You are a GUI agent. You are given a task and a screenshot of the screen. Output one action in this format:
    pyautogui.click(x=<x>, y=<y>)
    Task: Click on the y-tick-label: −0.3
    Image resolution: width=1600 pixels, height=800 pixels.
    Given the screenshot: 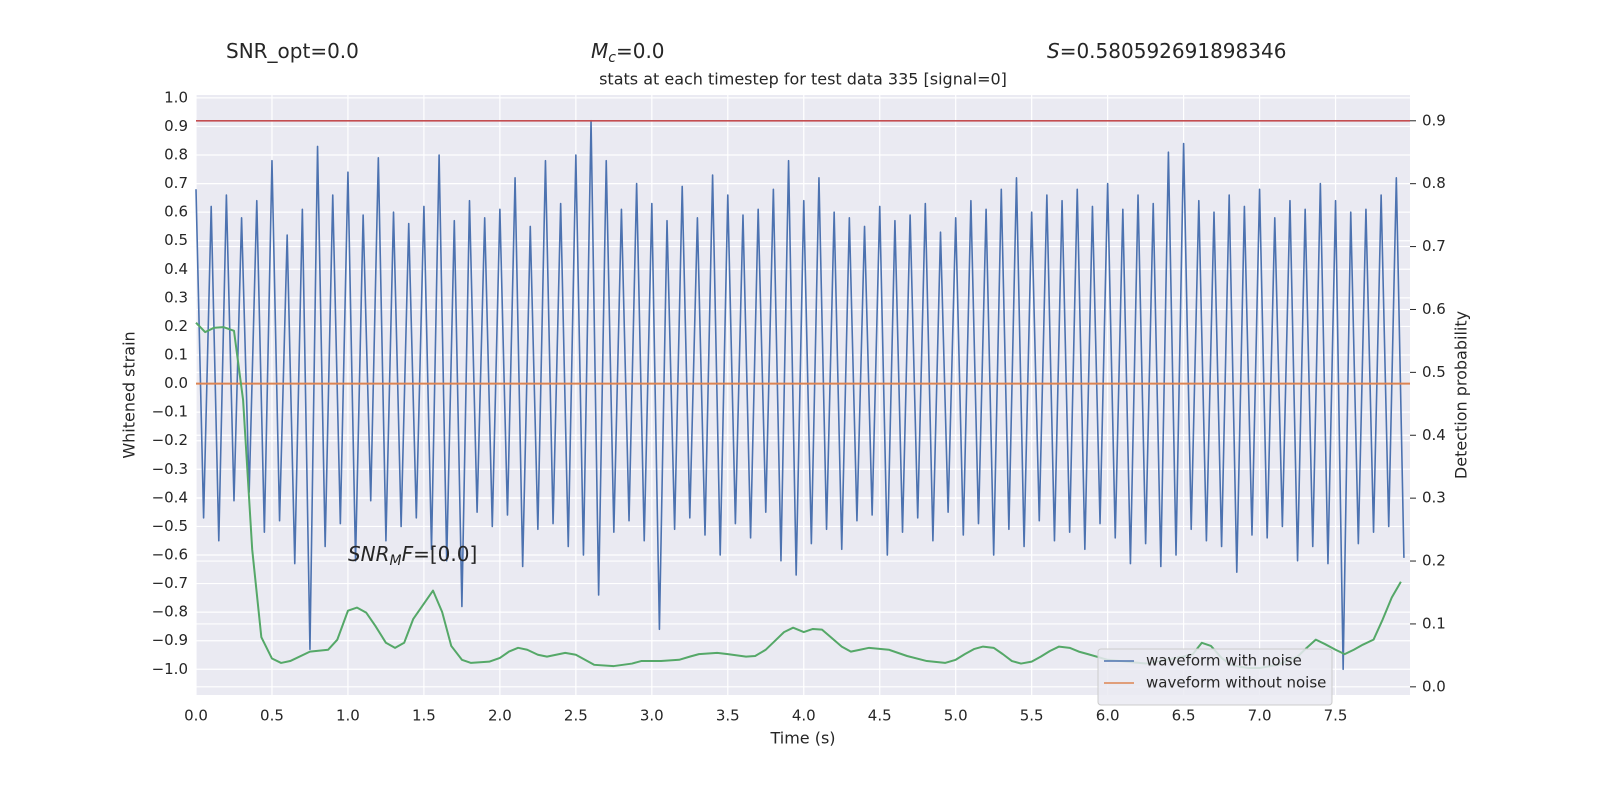 What is the action you would take?
    pyautogui.click(x=170, y=469)
    